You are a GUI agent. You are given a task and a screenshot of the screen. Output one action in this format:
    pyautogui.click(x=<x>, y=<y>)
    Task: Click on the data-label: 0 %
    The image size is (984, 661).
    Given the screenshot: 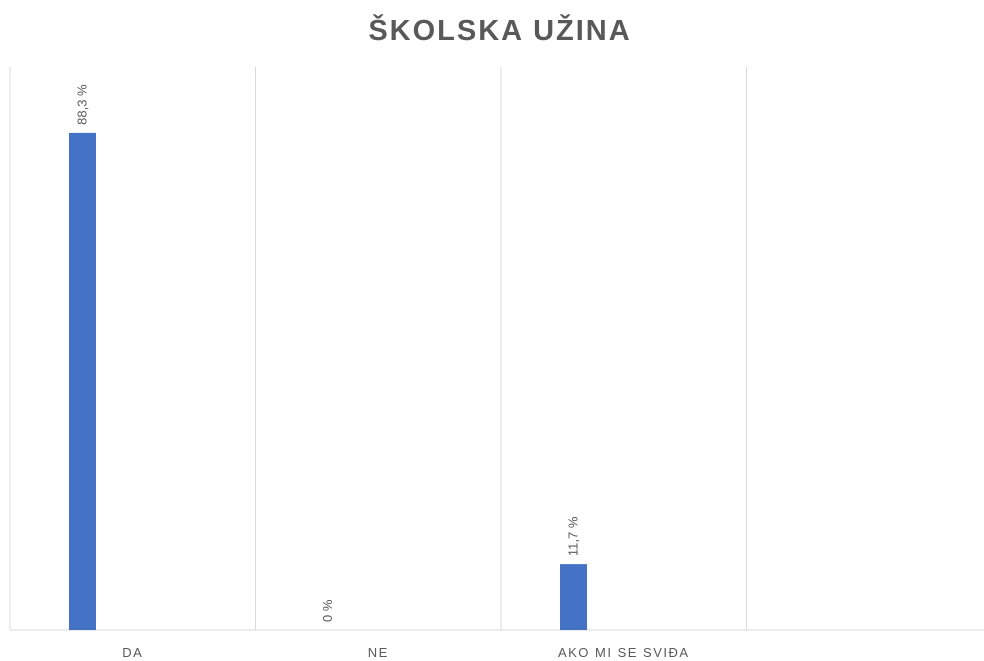 What is the action you would take?
    pyautogui.click(x=327, y=610)
    